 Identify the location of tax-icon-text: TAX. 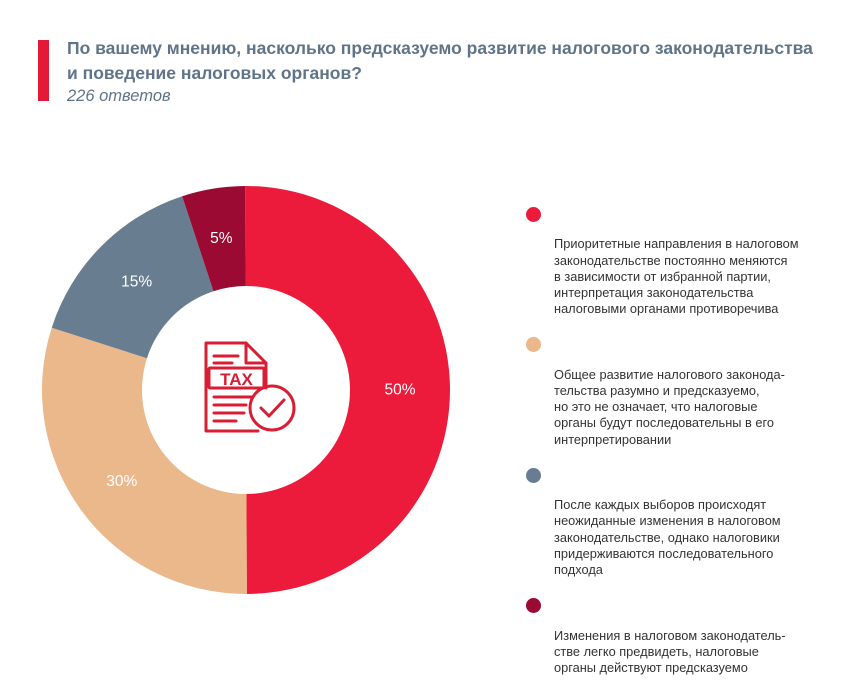
(236, 379).